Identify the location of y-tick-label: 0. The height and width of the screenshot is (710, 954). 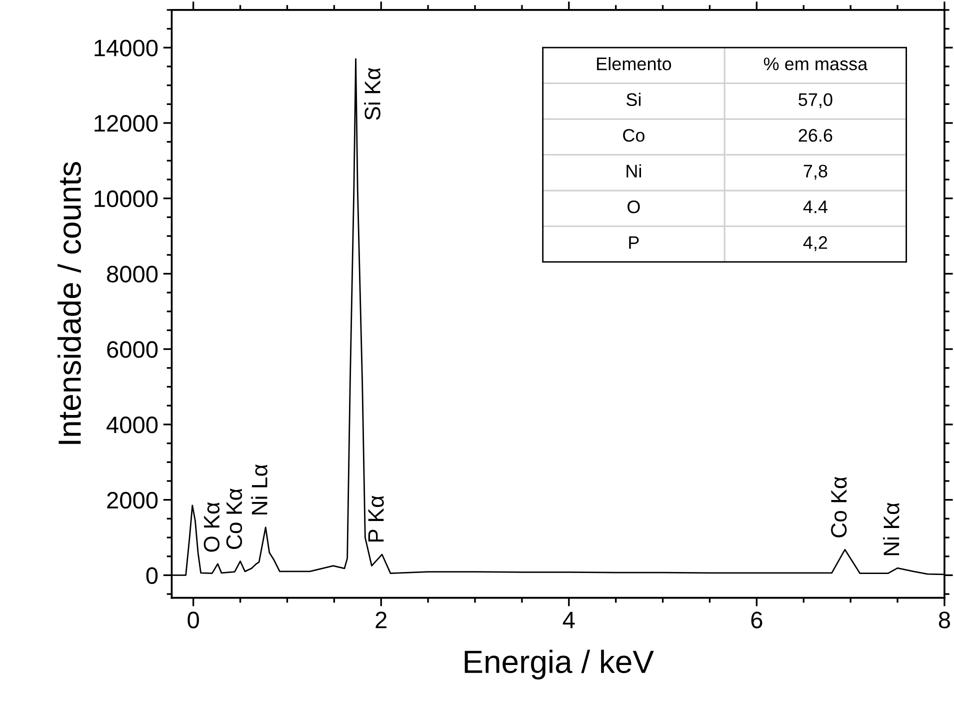
(152, 575).